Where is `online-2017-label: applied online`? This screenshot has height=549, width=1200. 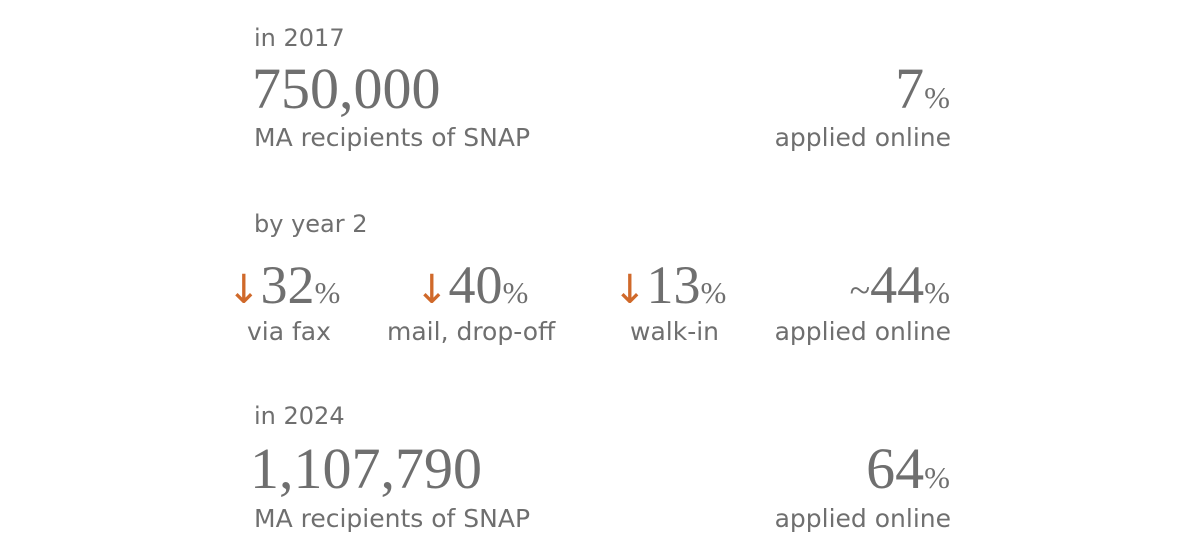
online-2017-label: applied online is located at coordinates (862, 137).